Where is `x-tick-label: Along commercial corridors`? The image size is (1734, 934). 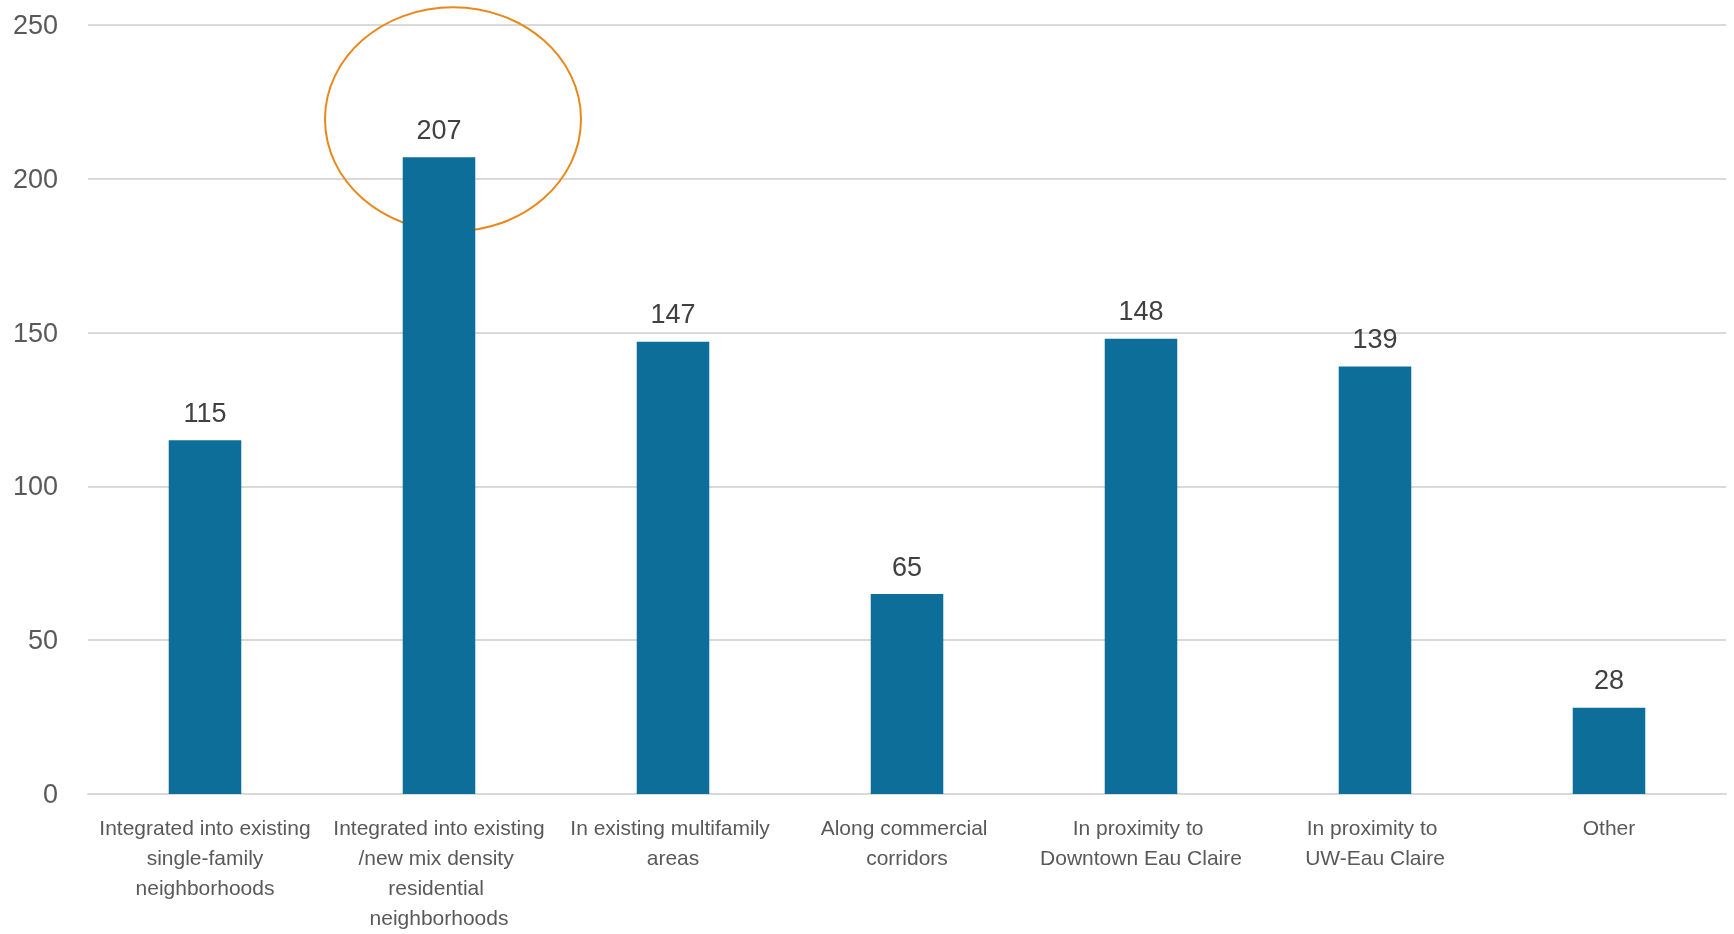 x-tick-label: Along commercial corridors is located at coordinates (907, 842).